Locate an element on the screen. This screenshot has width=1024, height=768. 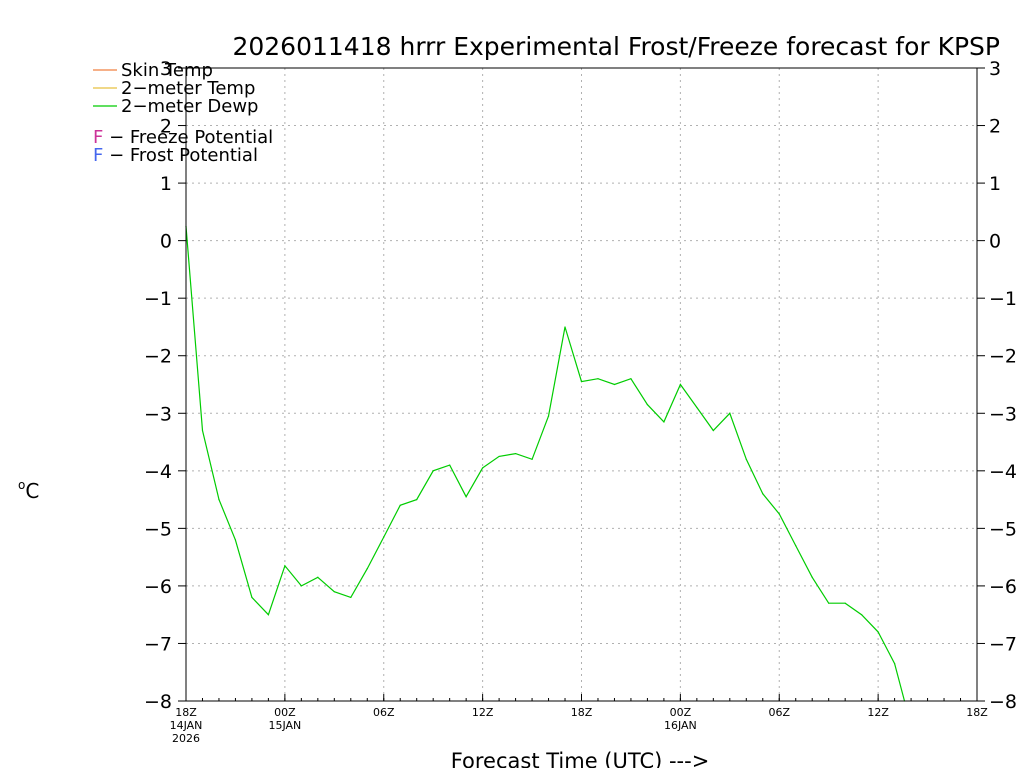
x-tick-label: 18Z 14JAN 2026 is located at coordinates (186, 725).